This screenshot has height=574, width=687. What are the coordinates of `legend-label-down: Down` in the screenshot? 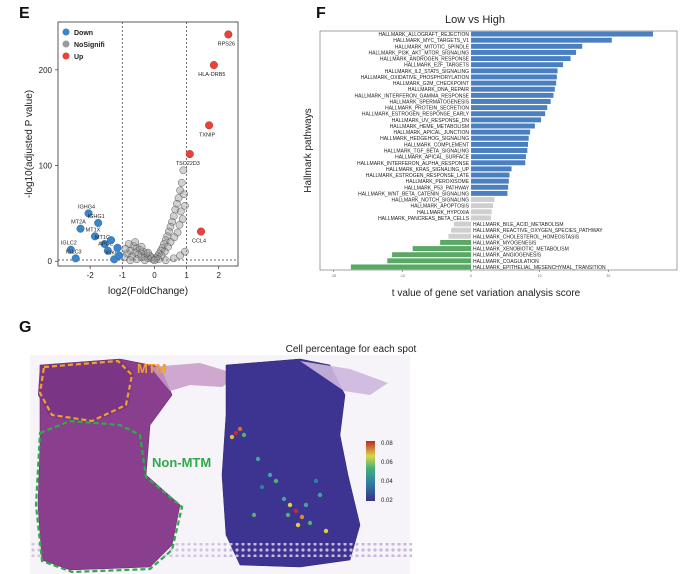 It's located at (83, 33).